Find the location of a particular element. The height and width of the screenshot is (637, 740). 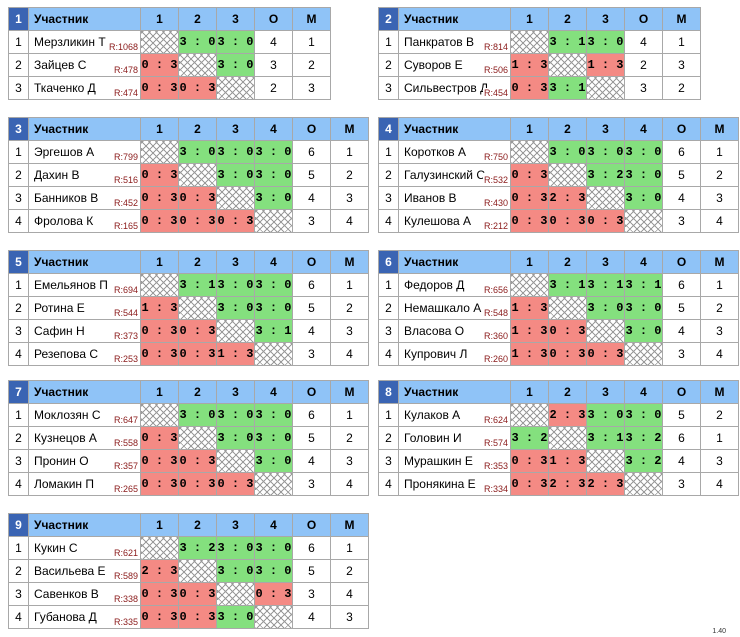

player-name-cell: Головин И R:574 is located at coordinates (454, 438).